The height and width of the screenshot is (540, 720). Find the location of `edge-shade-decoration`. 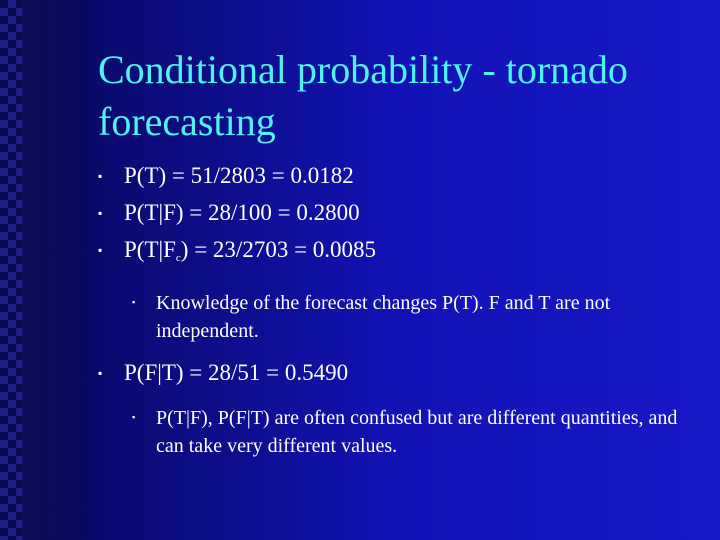

edge-shade-decoration is located at coordinates (54, 270).